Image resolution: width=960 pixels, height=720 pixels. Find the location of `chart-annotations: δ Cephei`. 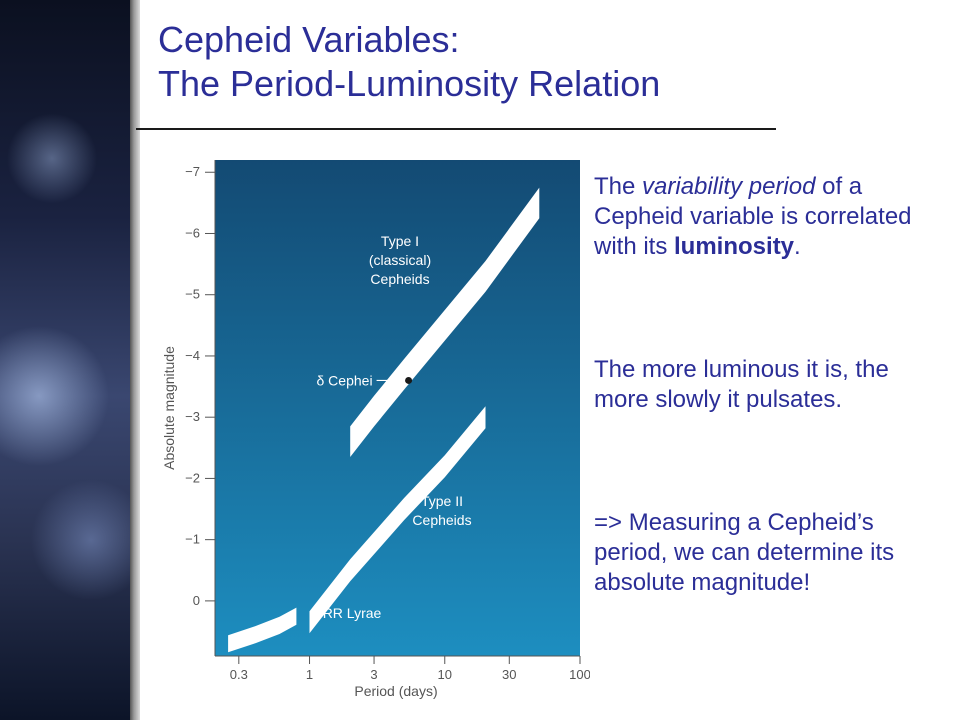

chart-annotations: δ Cephei is located at coordinates (365, 380).